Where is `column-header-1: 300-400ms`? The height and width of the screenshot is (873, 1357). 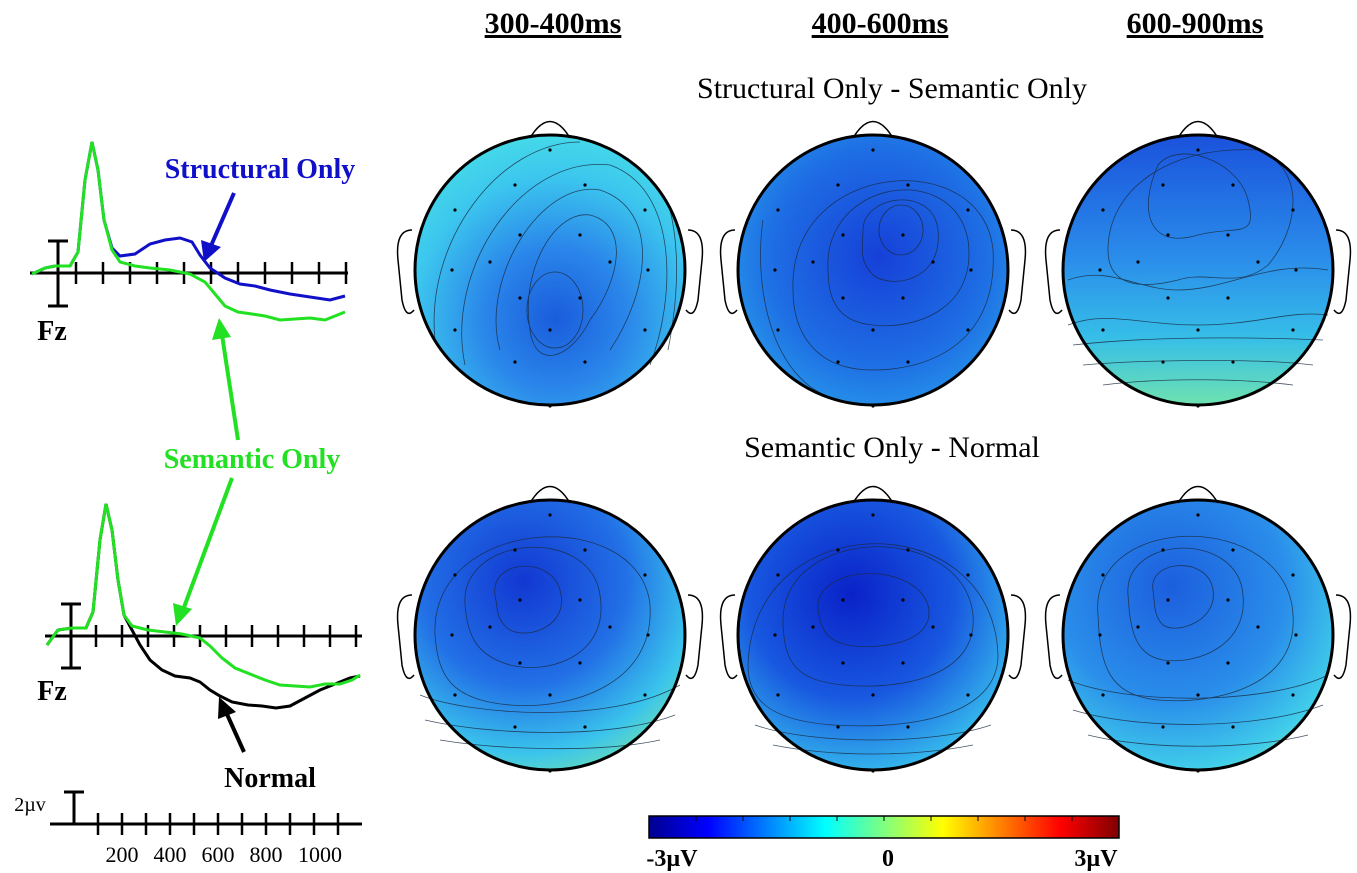
column-header-1: 300-400ms is located at coordinates (553, 23).